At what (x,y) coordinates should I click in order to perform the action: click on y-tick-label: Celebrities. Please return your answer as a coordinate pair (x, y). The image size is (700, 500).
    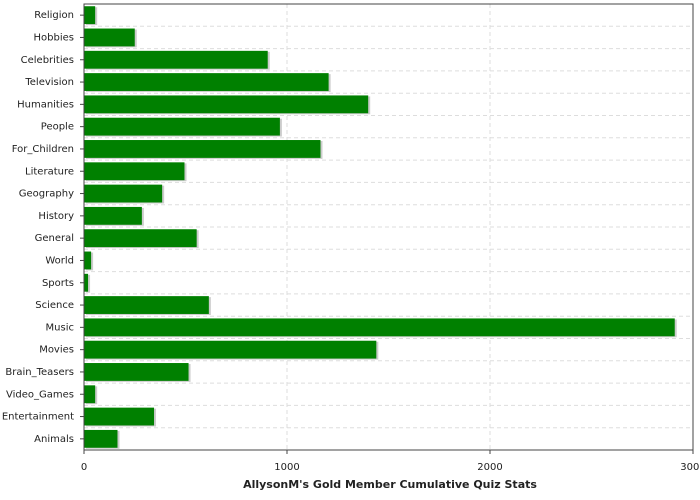
    Looking at the image, I should click on (47, 60).